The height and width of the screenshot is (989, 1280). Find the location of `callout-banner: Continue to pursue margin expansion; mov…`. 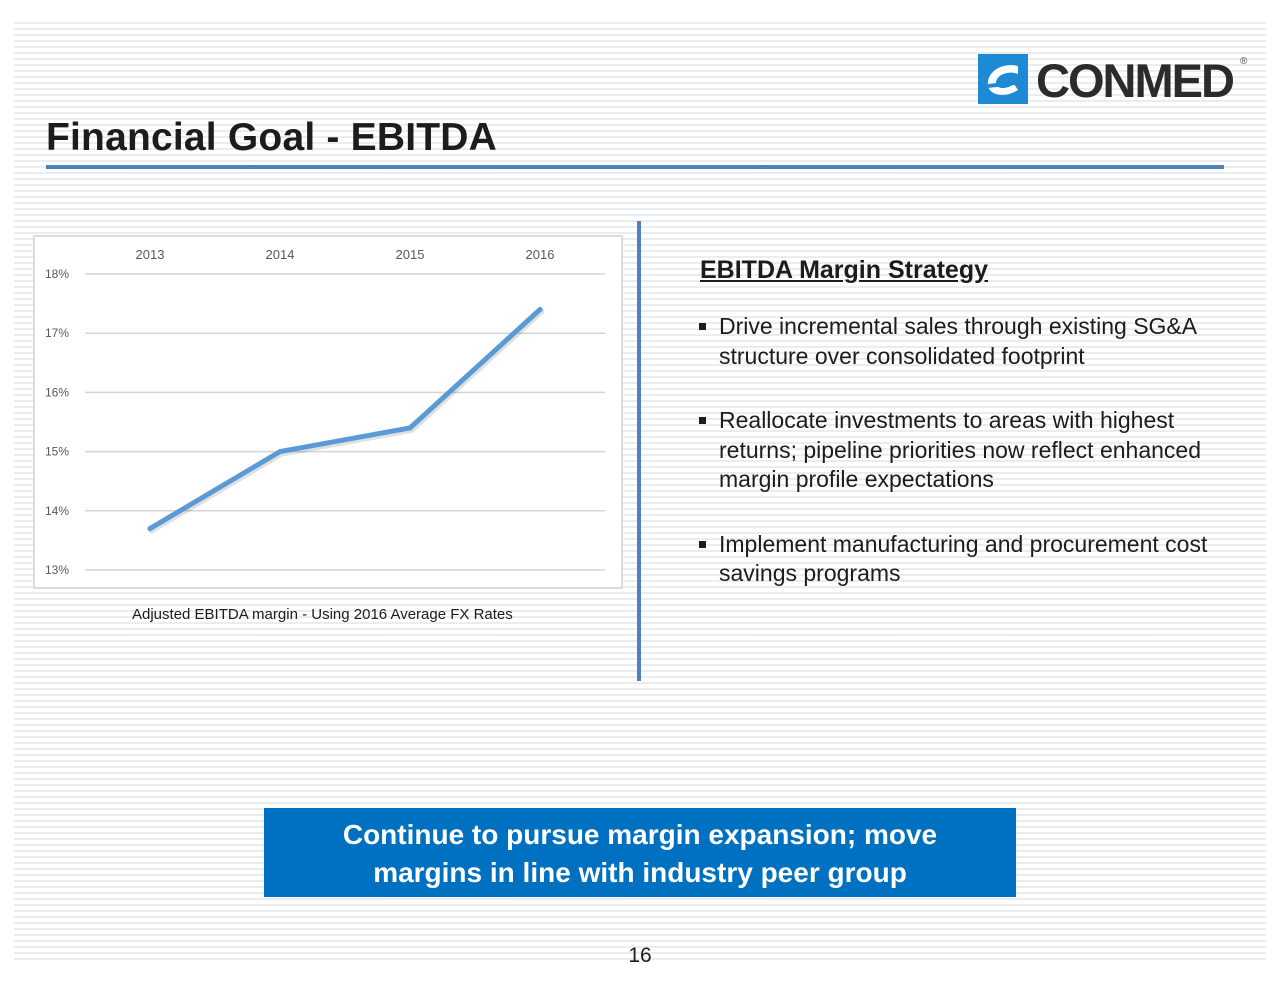

callout-banner: Continue to pursue margin expansion; mov… is located at coordinates (640, 852).